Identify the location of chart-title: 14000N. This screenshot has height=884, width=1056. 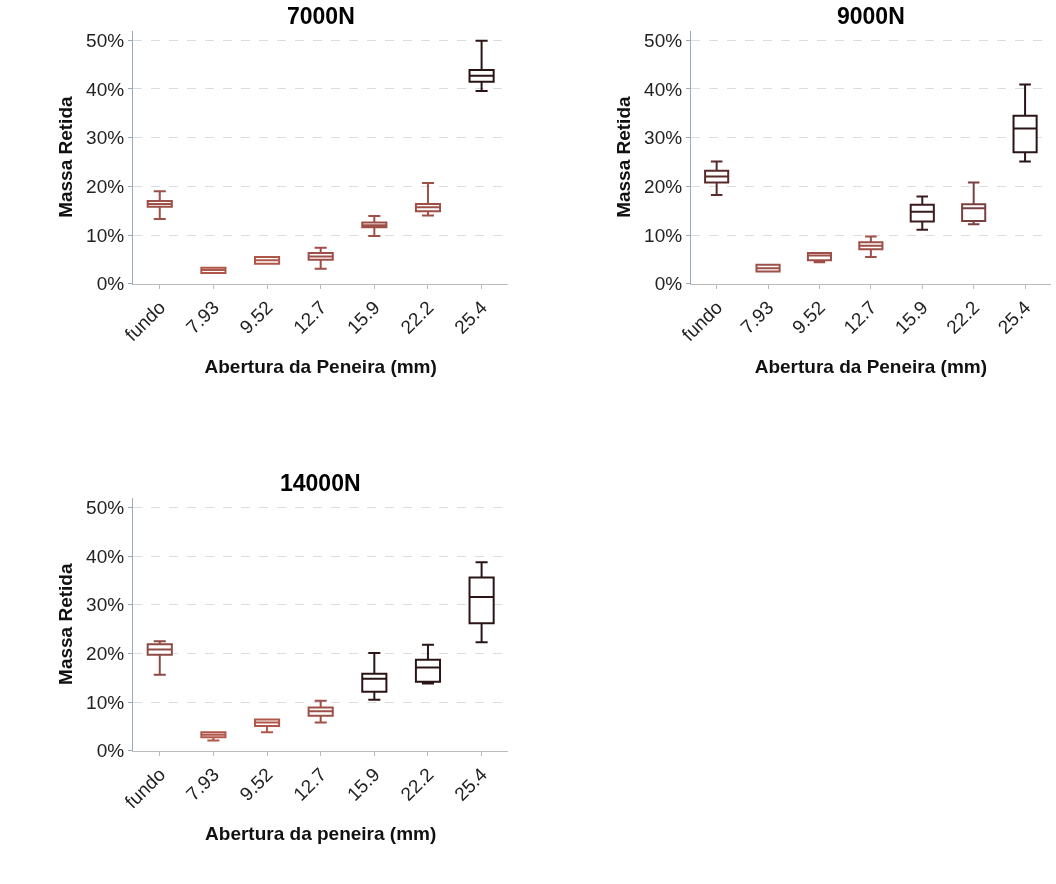
(320, 483).